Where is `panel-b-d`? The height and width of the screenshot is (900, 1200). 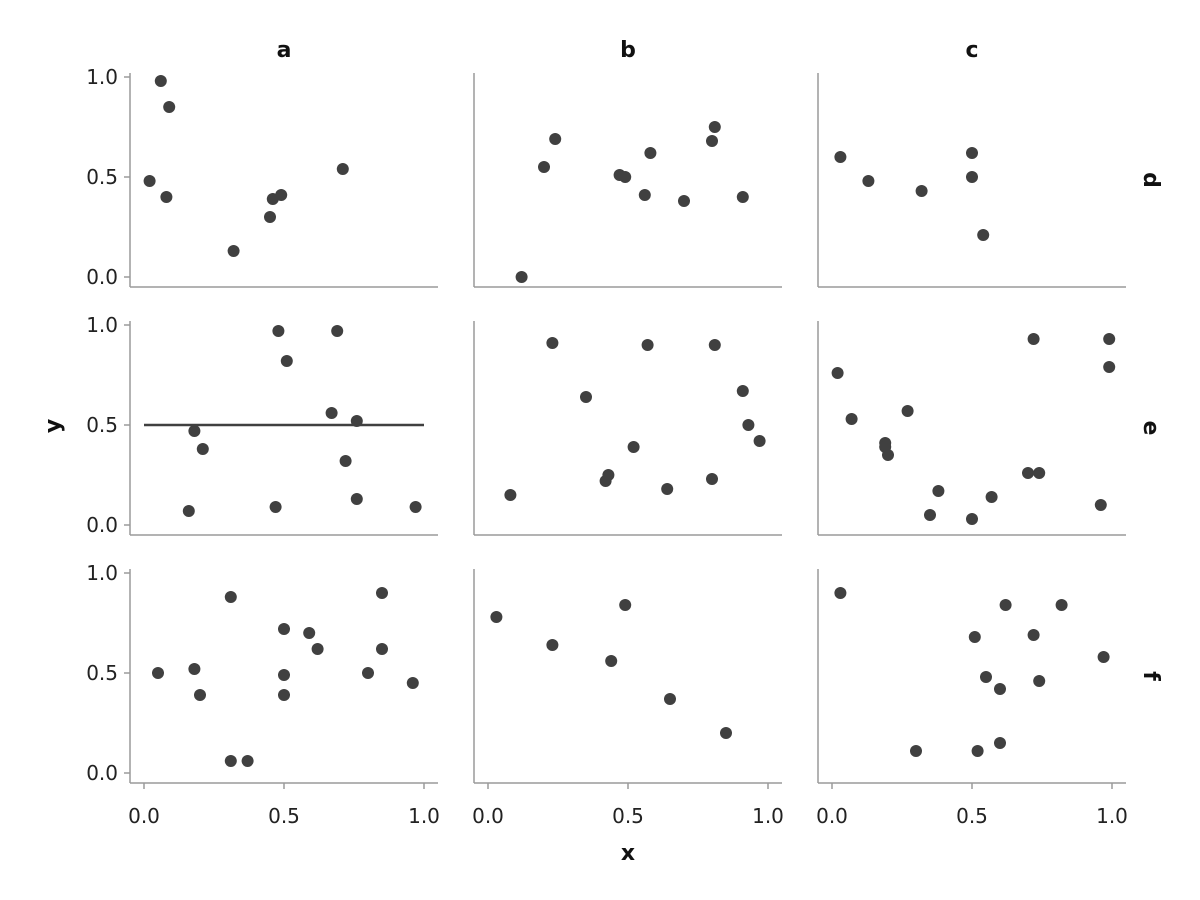 panel-b-d is located at coordinates (627, 180).